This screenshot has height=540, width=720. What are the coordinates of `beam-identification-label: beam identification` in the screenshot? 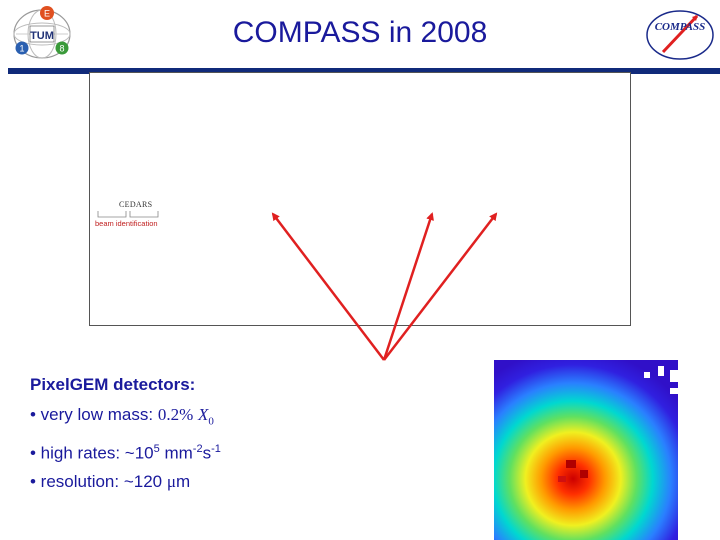 It's located at (126, 223).